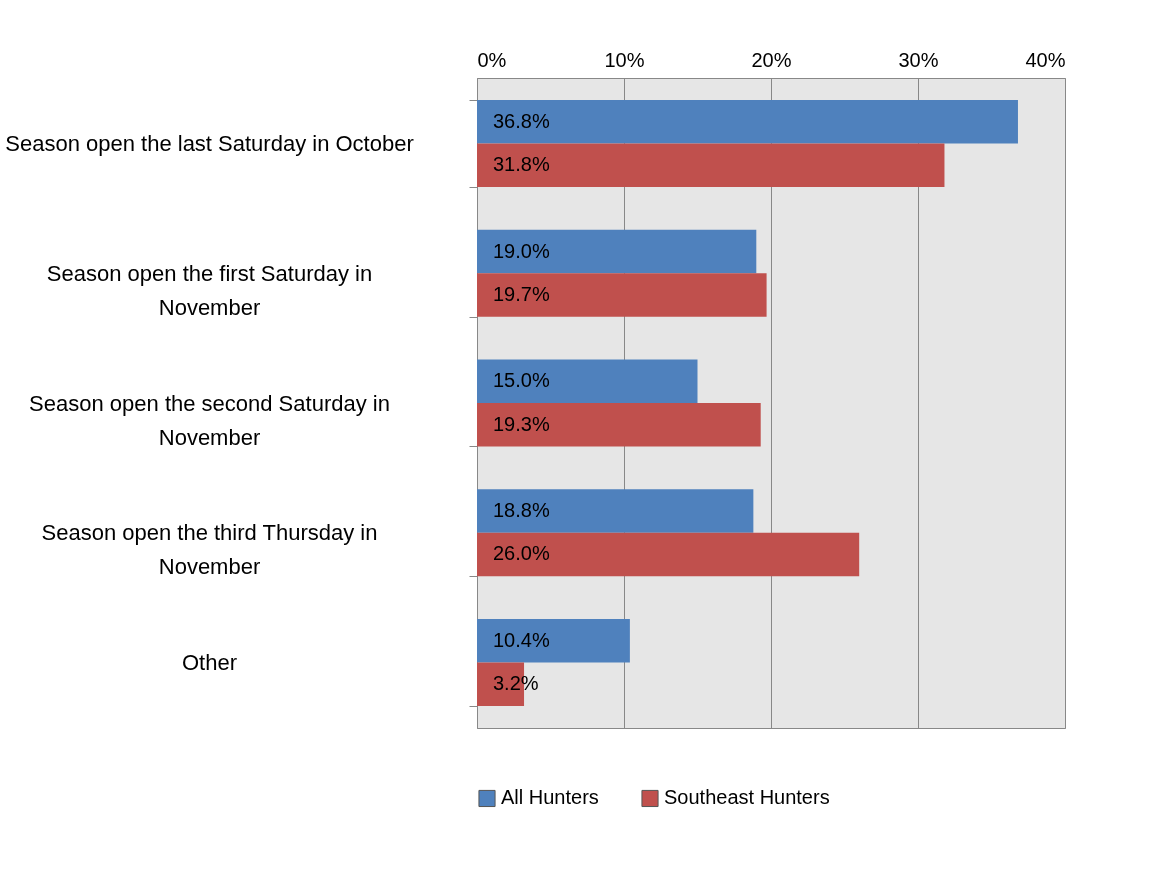  Describe the element at coordinates (209, 662) in the screenshot. I see `y-tick-label: Other` at that location.